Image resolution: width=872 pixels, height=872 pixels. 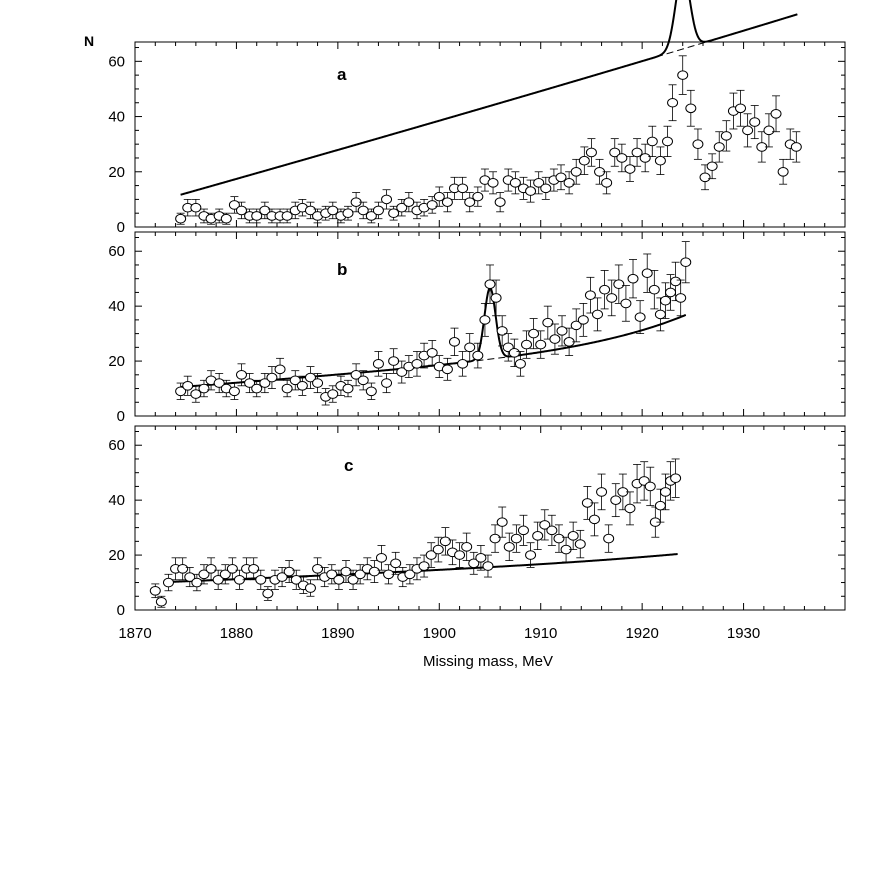 What do you see at coordinates (342, 74) in the screenshot?
I see `panel-a-label: a` at bounding box center [342, 74].